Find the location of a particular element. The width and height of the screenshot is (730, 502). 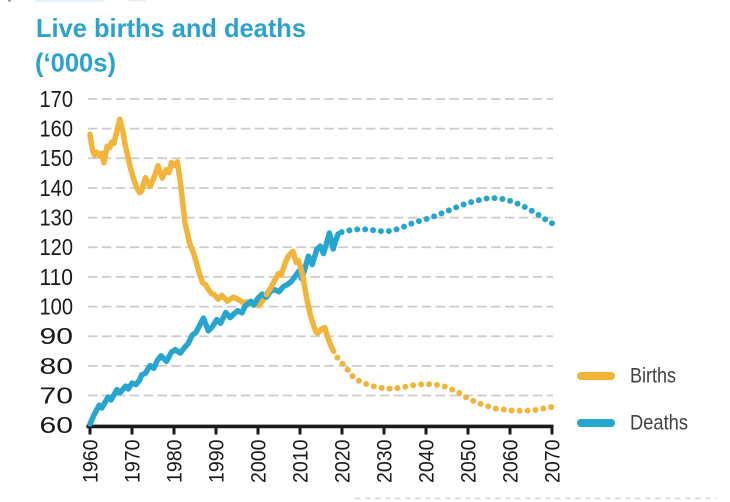

svg-text: 1980 is located at coordinates (175, 462).